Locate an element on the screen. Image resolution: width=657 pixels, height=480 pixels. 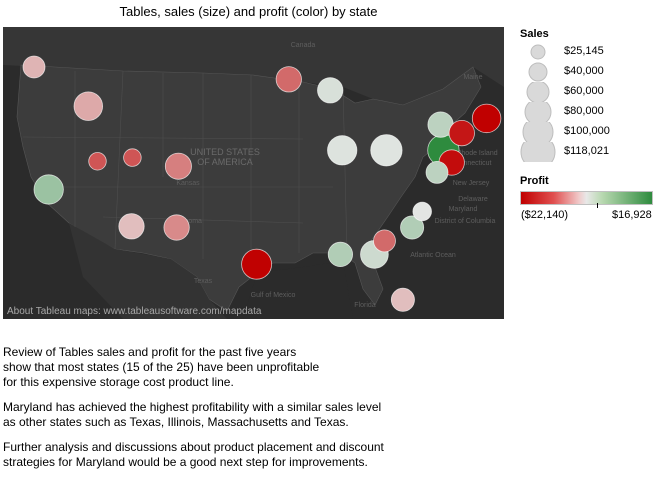
profit-zero-tick is located at coordinates (597, 205).